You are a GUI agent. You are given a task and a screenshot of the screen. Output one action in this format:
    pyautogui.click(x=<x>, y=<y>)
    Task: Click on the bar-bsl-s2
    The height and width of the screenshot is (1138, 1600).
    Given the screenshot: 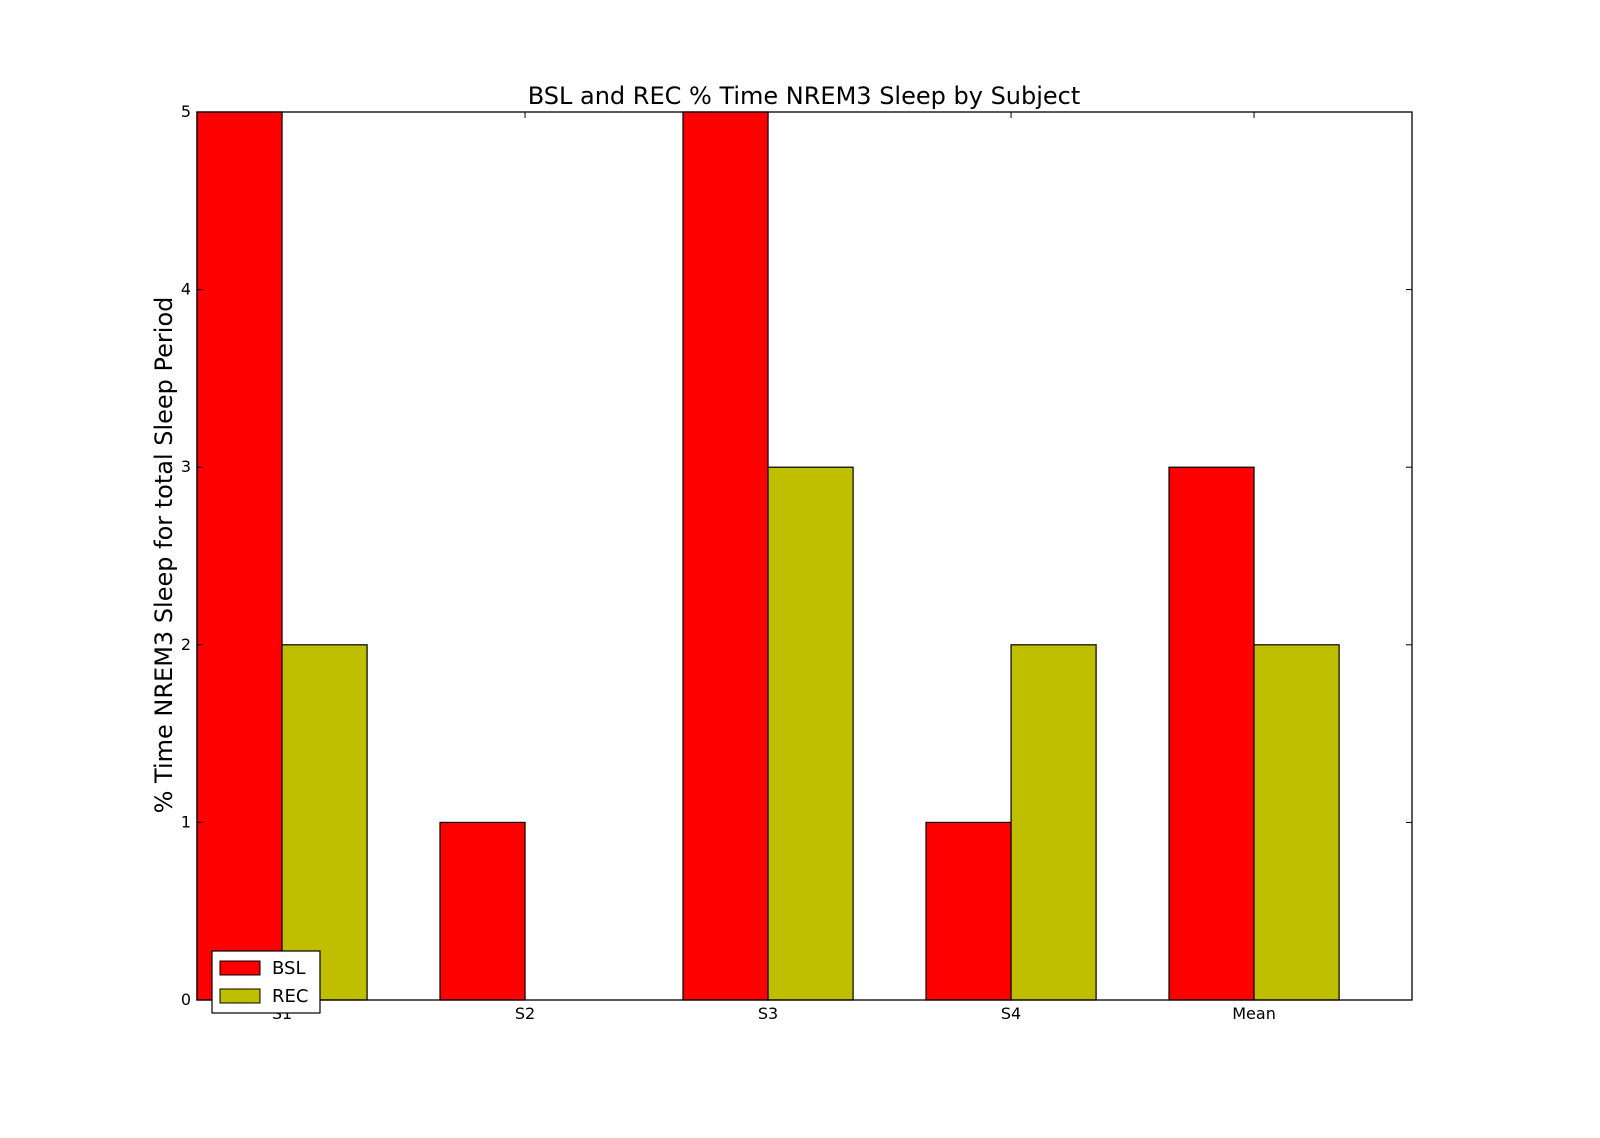 What is the action you would take?
    pyautogui.click(x=482, y=911)
    